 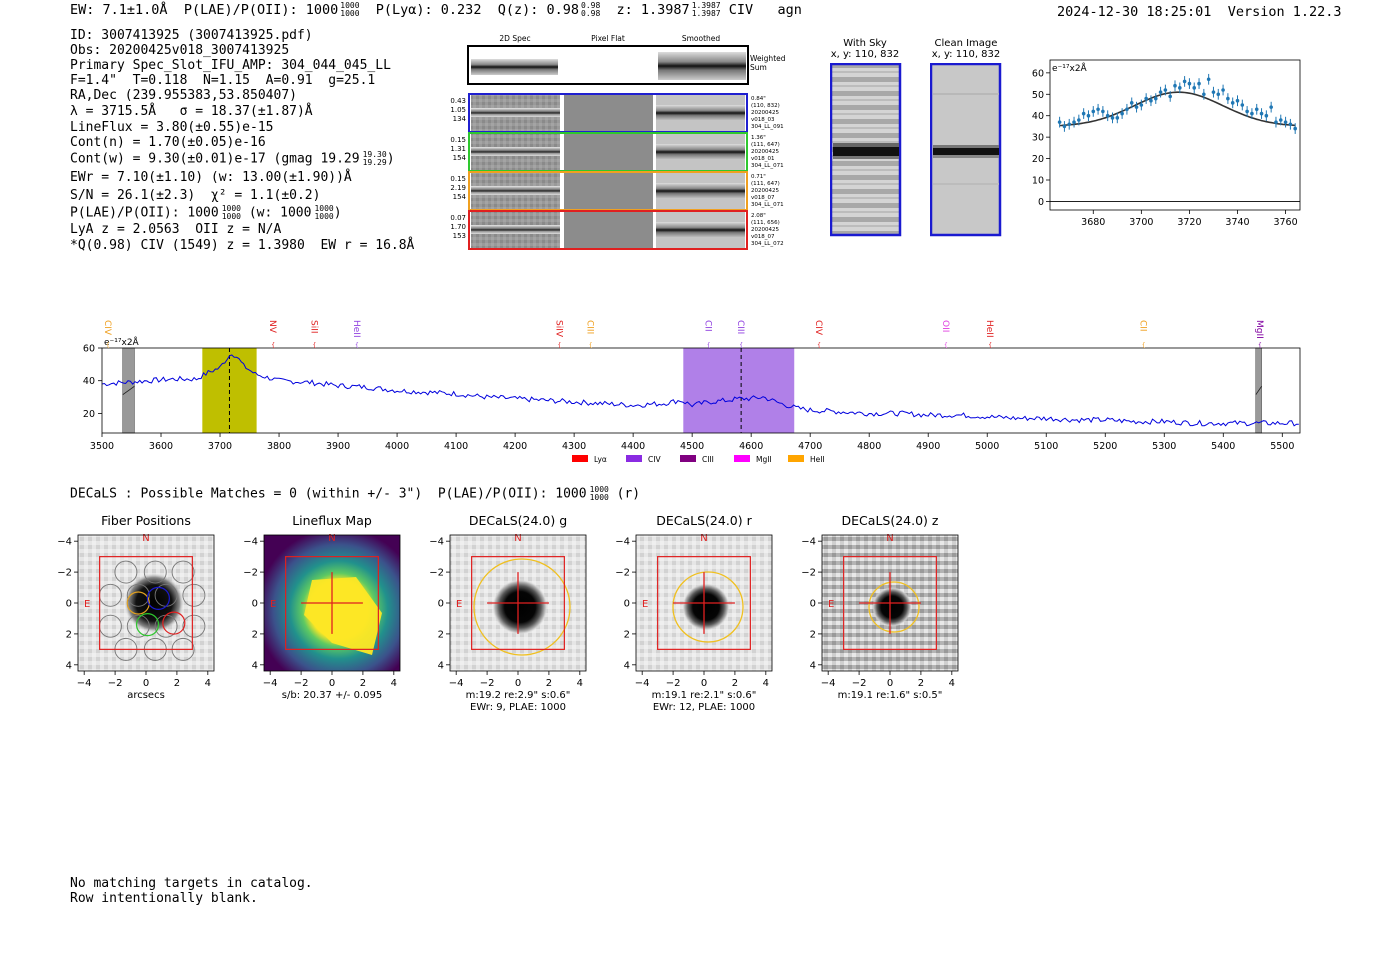 What do you see at coordinates (704, 520) in the screenshot?
I see `decals-panel-title: DECaLS(24.0) r` at bounding box center [704, 520].